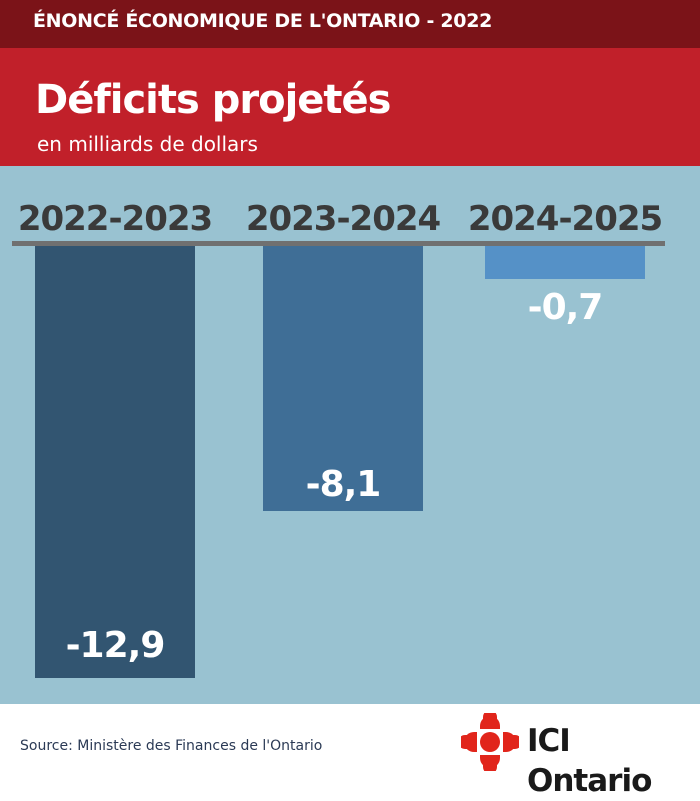 The width and height of the screenshot is (700, 801). Describe the element at coordinates (565, 219) in the screenshot. I see `category-label: 2024-2025` at that location.